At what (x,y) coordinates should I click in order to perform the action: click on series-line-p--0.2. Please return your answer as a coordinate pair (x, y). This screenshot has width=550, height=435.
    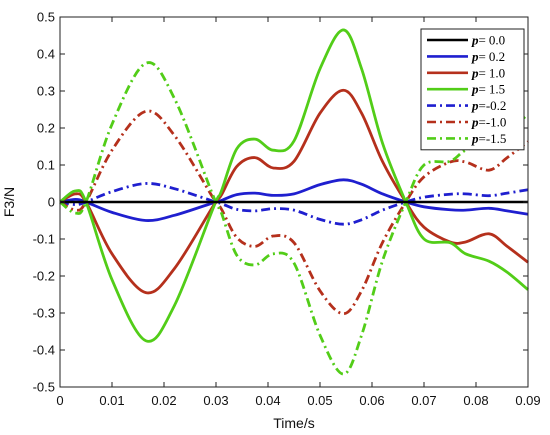
    Looking at the image, I should click on (294, 204).